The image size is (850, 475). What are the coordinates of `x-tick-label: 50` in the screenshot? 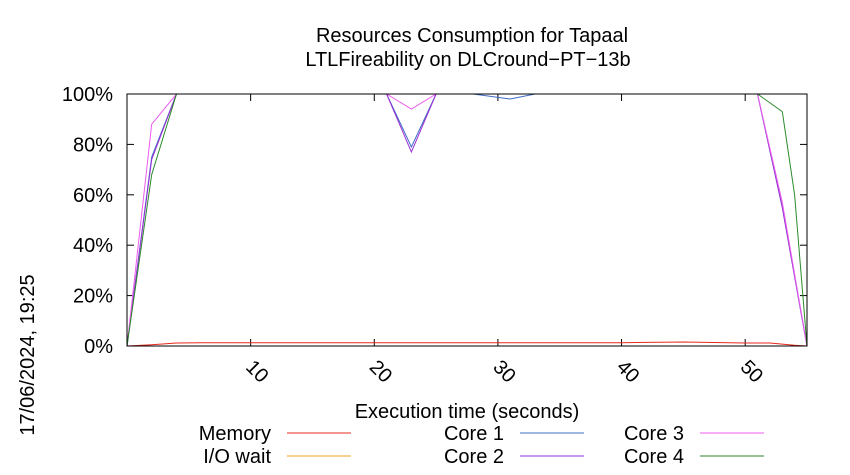 It's located at (751, 371).